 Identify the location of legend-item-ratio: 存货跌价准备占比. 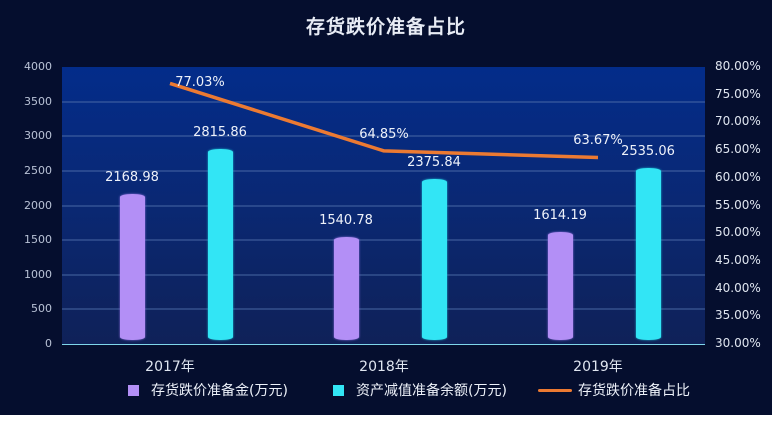
(614, 390).